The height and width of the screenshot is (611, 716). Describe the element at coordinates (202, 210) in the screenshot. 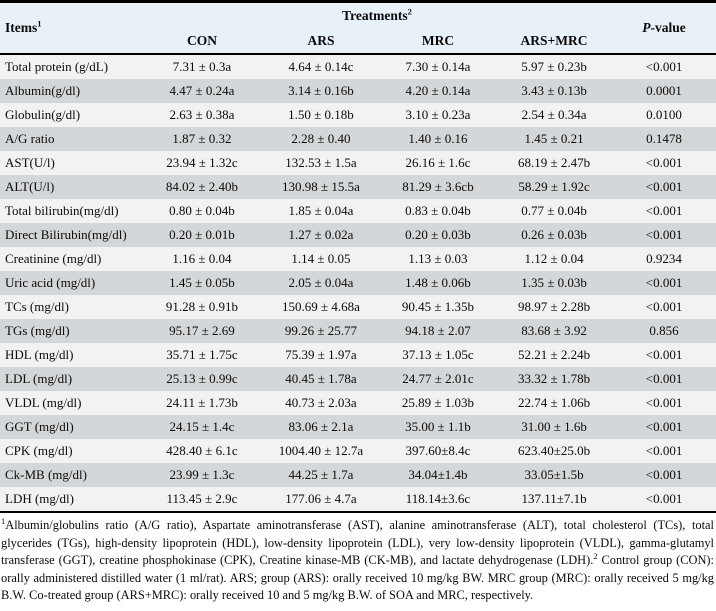

I see `con-value-cell: 0.80 ± 0.04b` at that location.